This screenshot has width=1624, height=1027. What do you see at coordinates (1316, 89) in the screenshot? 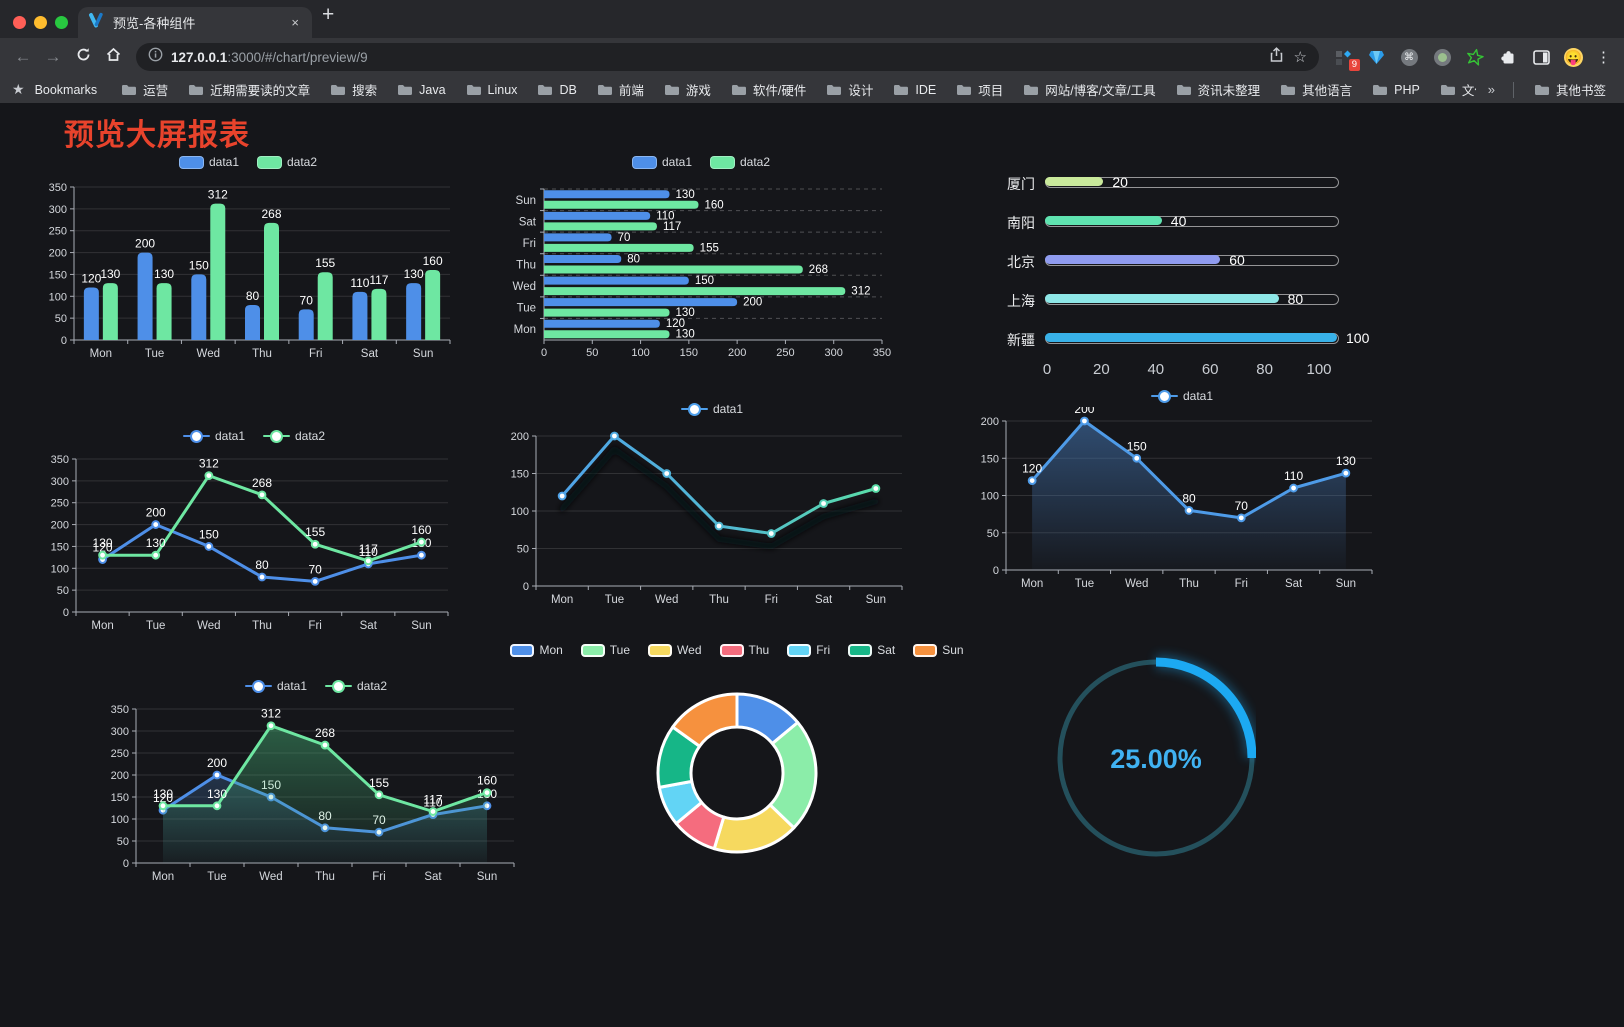
I see `bookmark-folder: 其他语言` at bounding box center [1316, 89].